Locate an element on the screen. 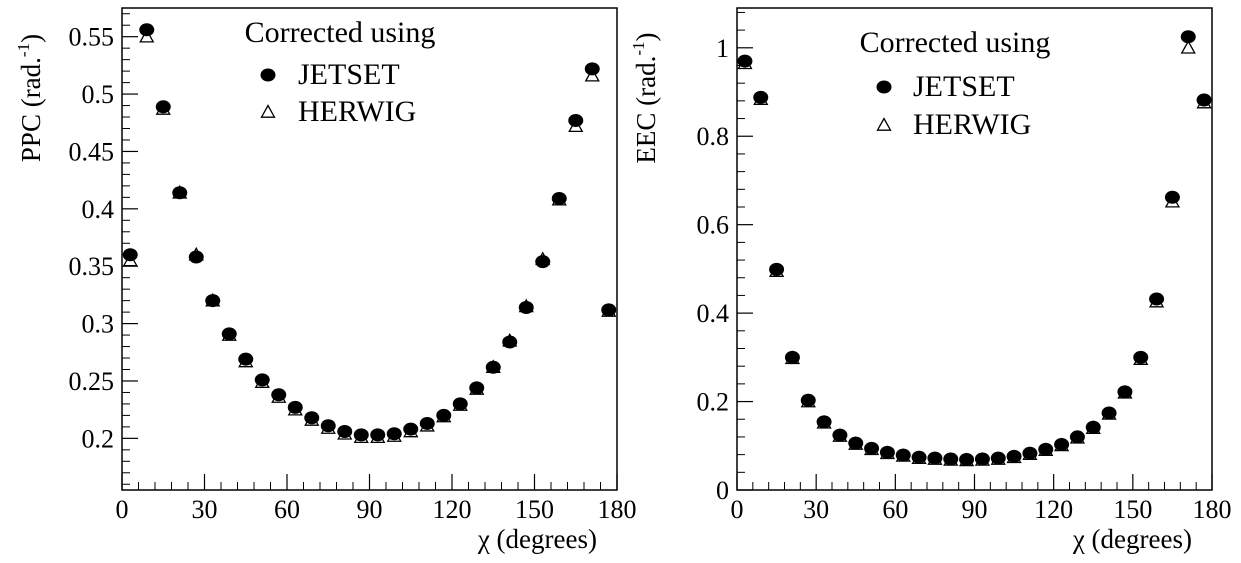 This screenshot has height=563, width=1241. y-tick-label: 1 is located at coordinates (722, 48).